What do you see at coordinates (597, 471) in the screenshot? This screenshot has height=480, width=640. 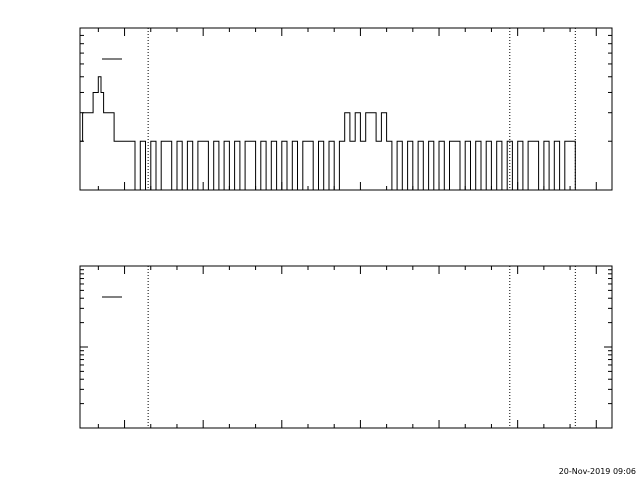 I see `footer-timestamp: 20-Nov-2019 09:06` at bounding box center [597, 471].